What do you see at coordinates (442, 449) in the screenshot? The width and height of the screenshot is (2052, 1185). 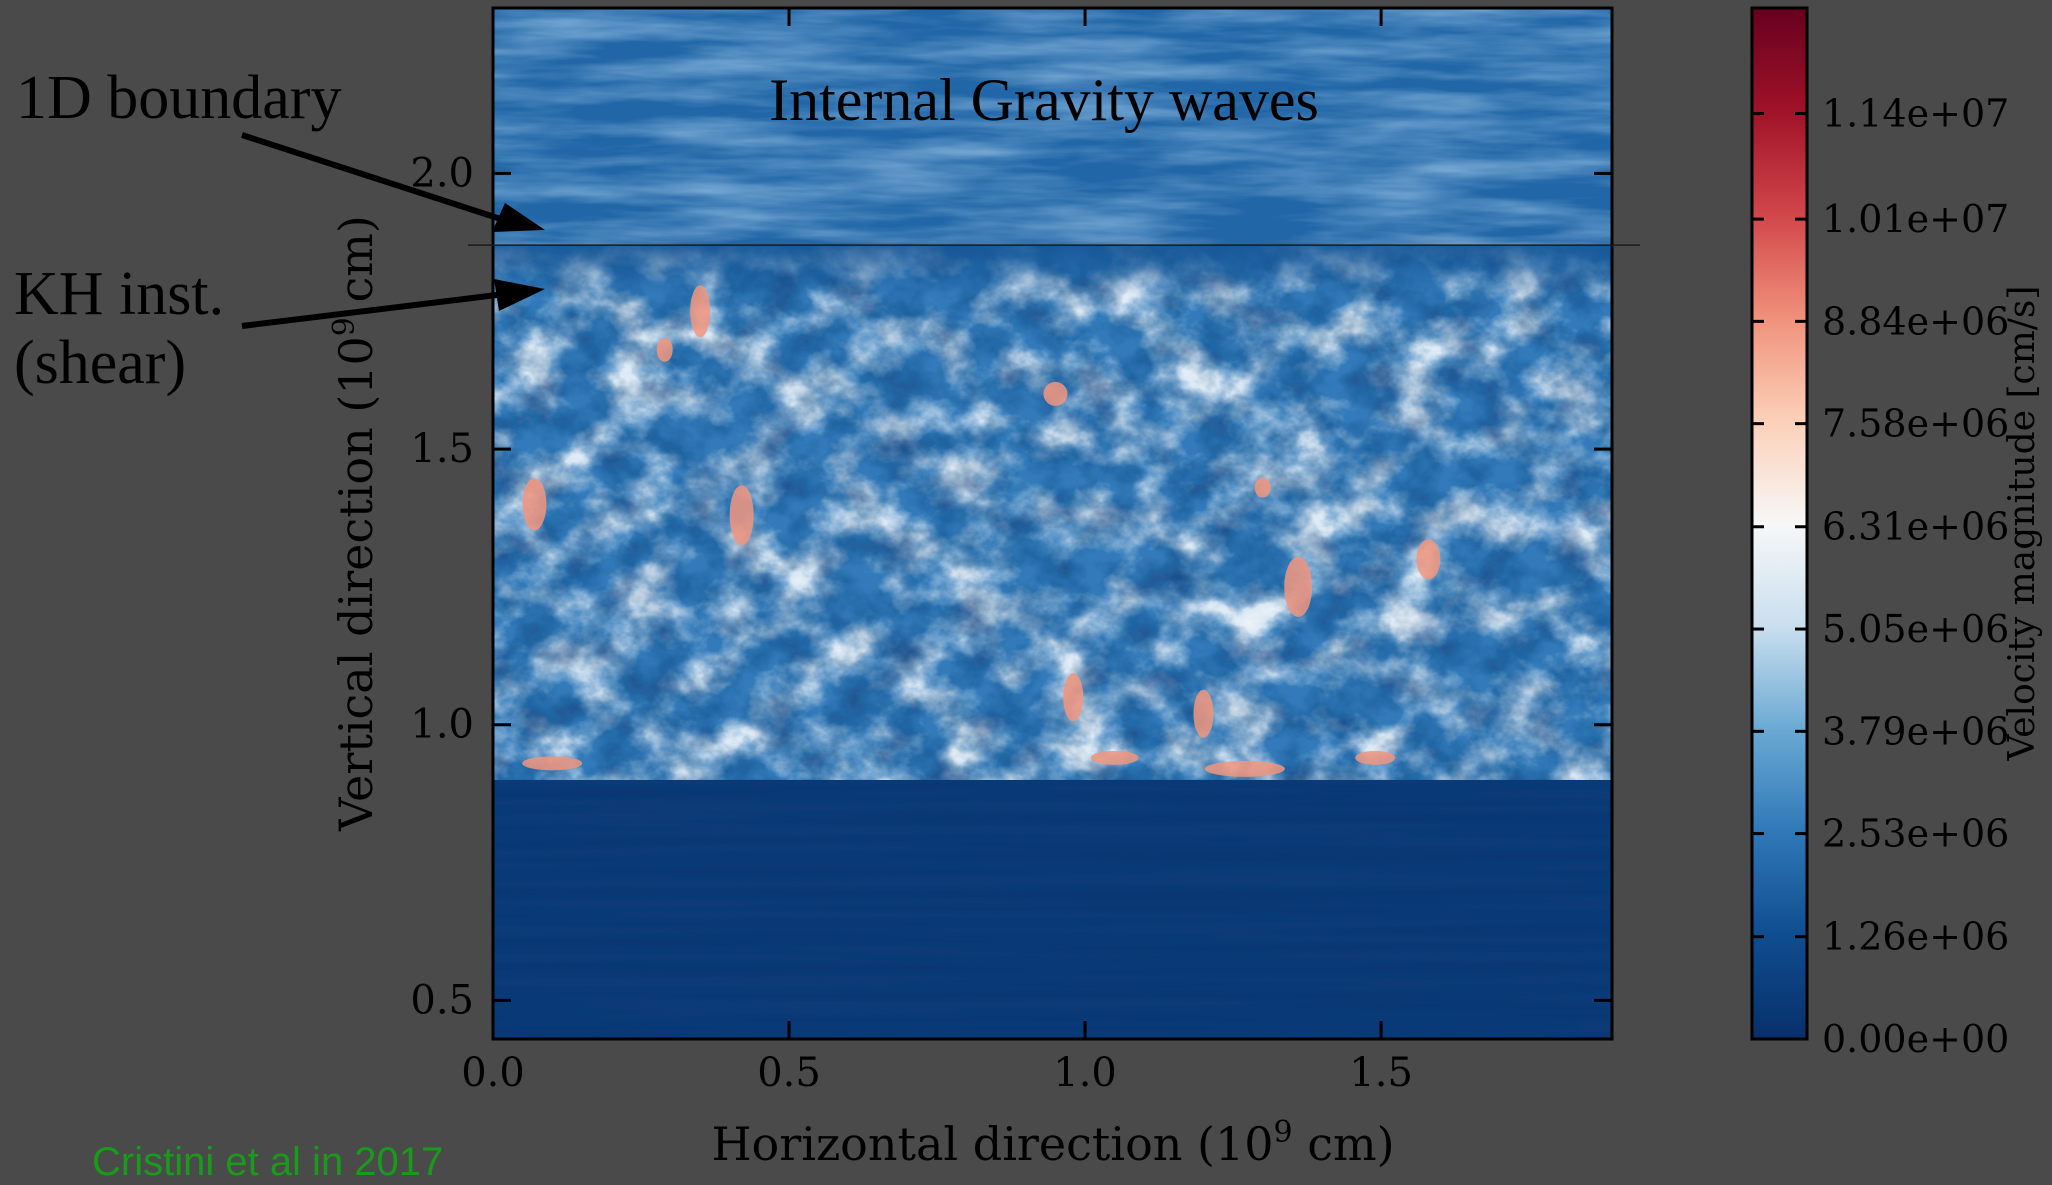 I see `y-tick-label: 1.5` at bounding box center [442, 449].